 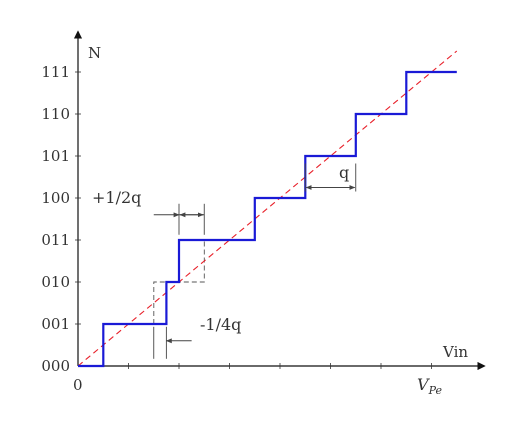 I want to click on y-tick-label: 000, so click(x=55, y=366).